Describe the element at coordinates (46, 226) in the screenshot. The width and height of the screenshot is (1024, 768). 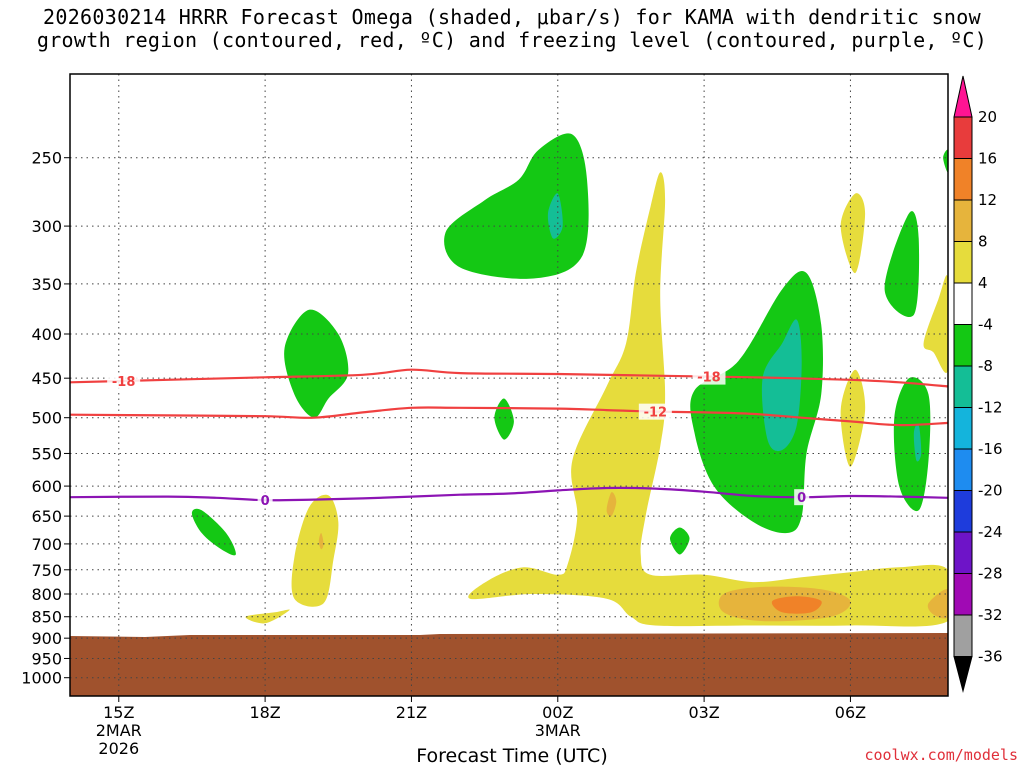
I see `y-tick-label: 300` at that location.